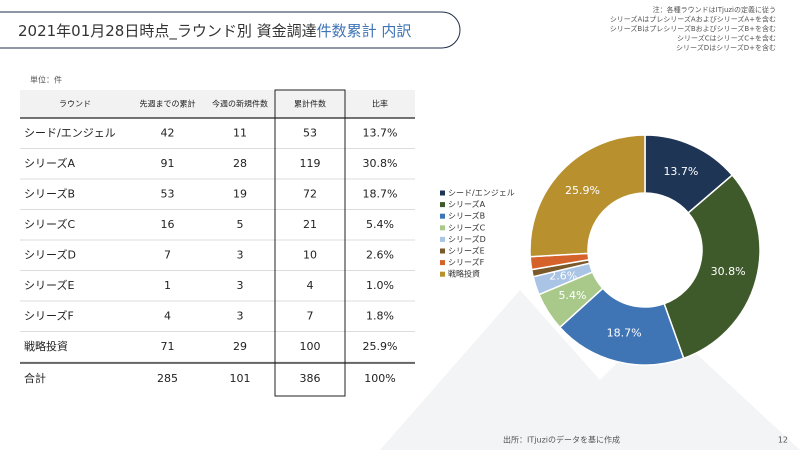 The width and height of the screenshot is (800, 450). Describe the element at coordinates (240, 193) in the screenshot. I see `table-cell: 19` at that location.